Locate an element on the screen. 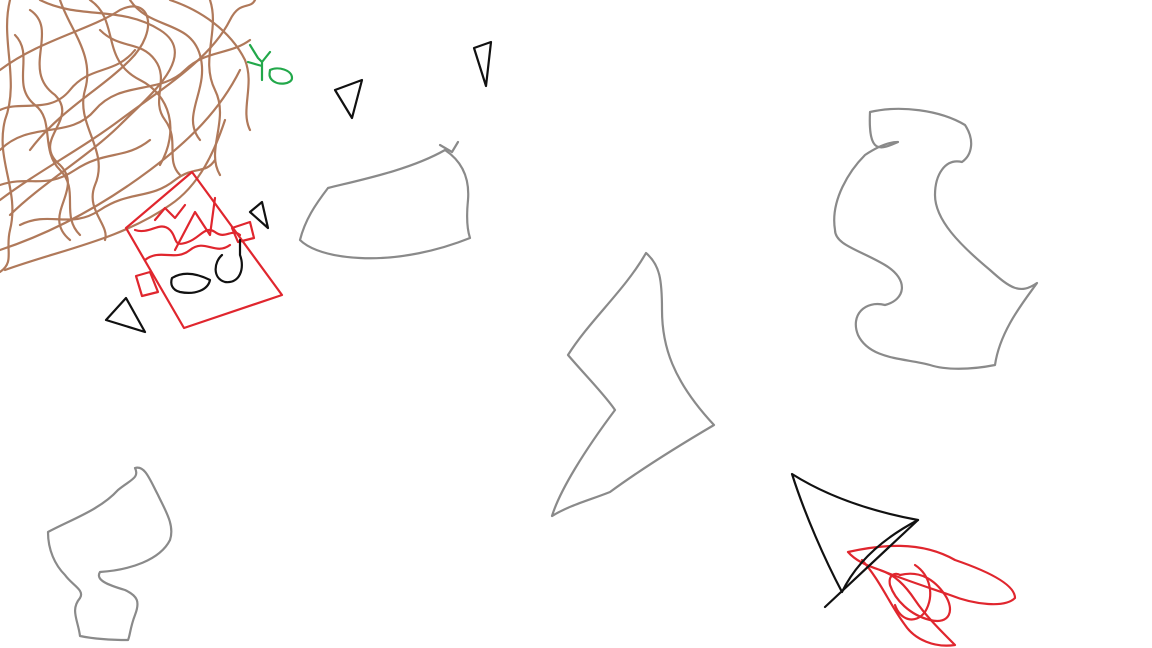 Image resolution: width=1152 pixels, height=648 pixels. green-sprout is located at coordinates (270, 64).